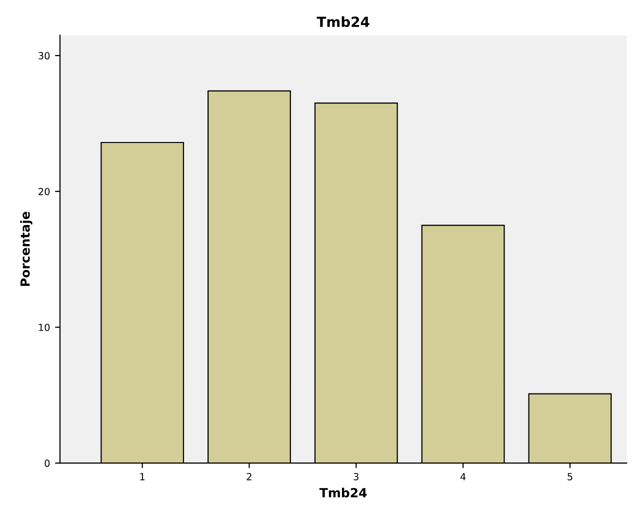 This screenshot has width=641, height=510. Describe the element at coordinates (44, 192) in the screenshot. I see `y-tick-label: 20` at that location.